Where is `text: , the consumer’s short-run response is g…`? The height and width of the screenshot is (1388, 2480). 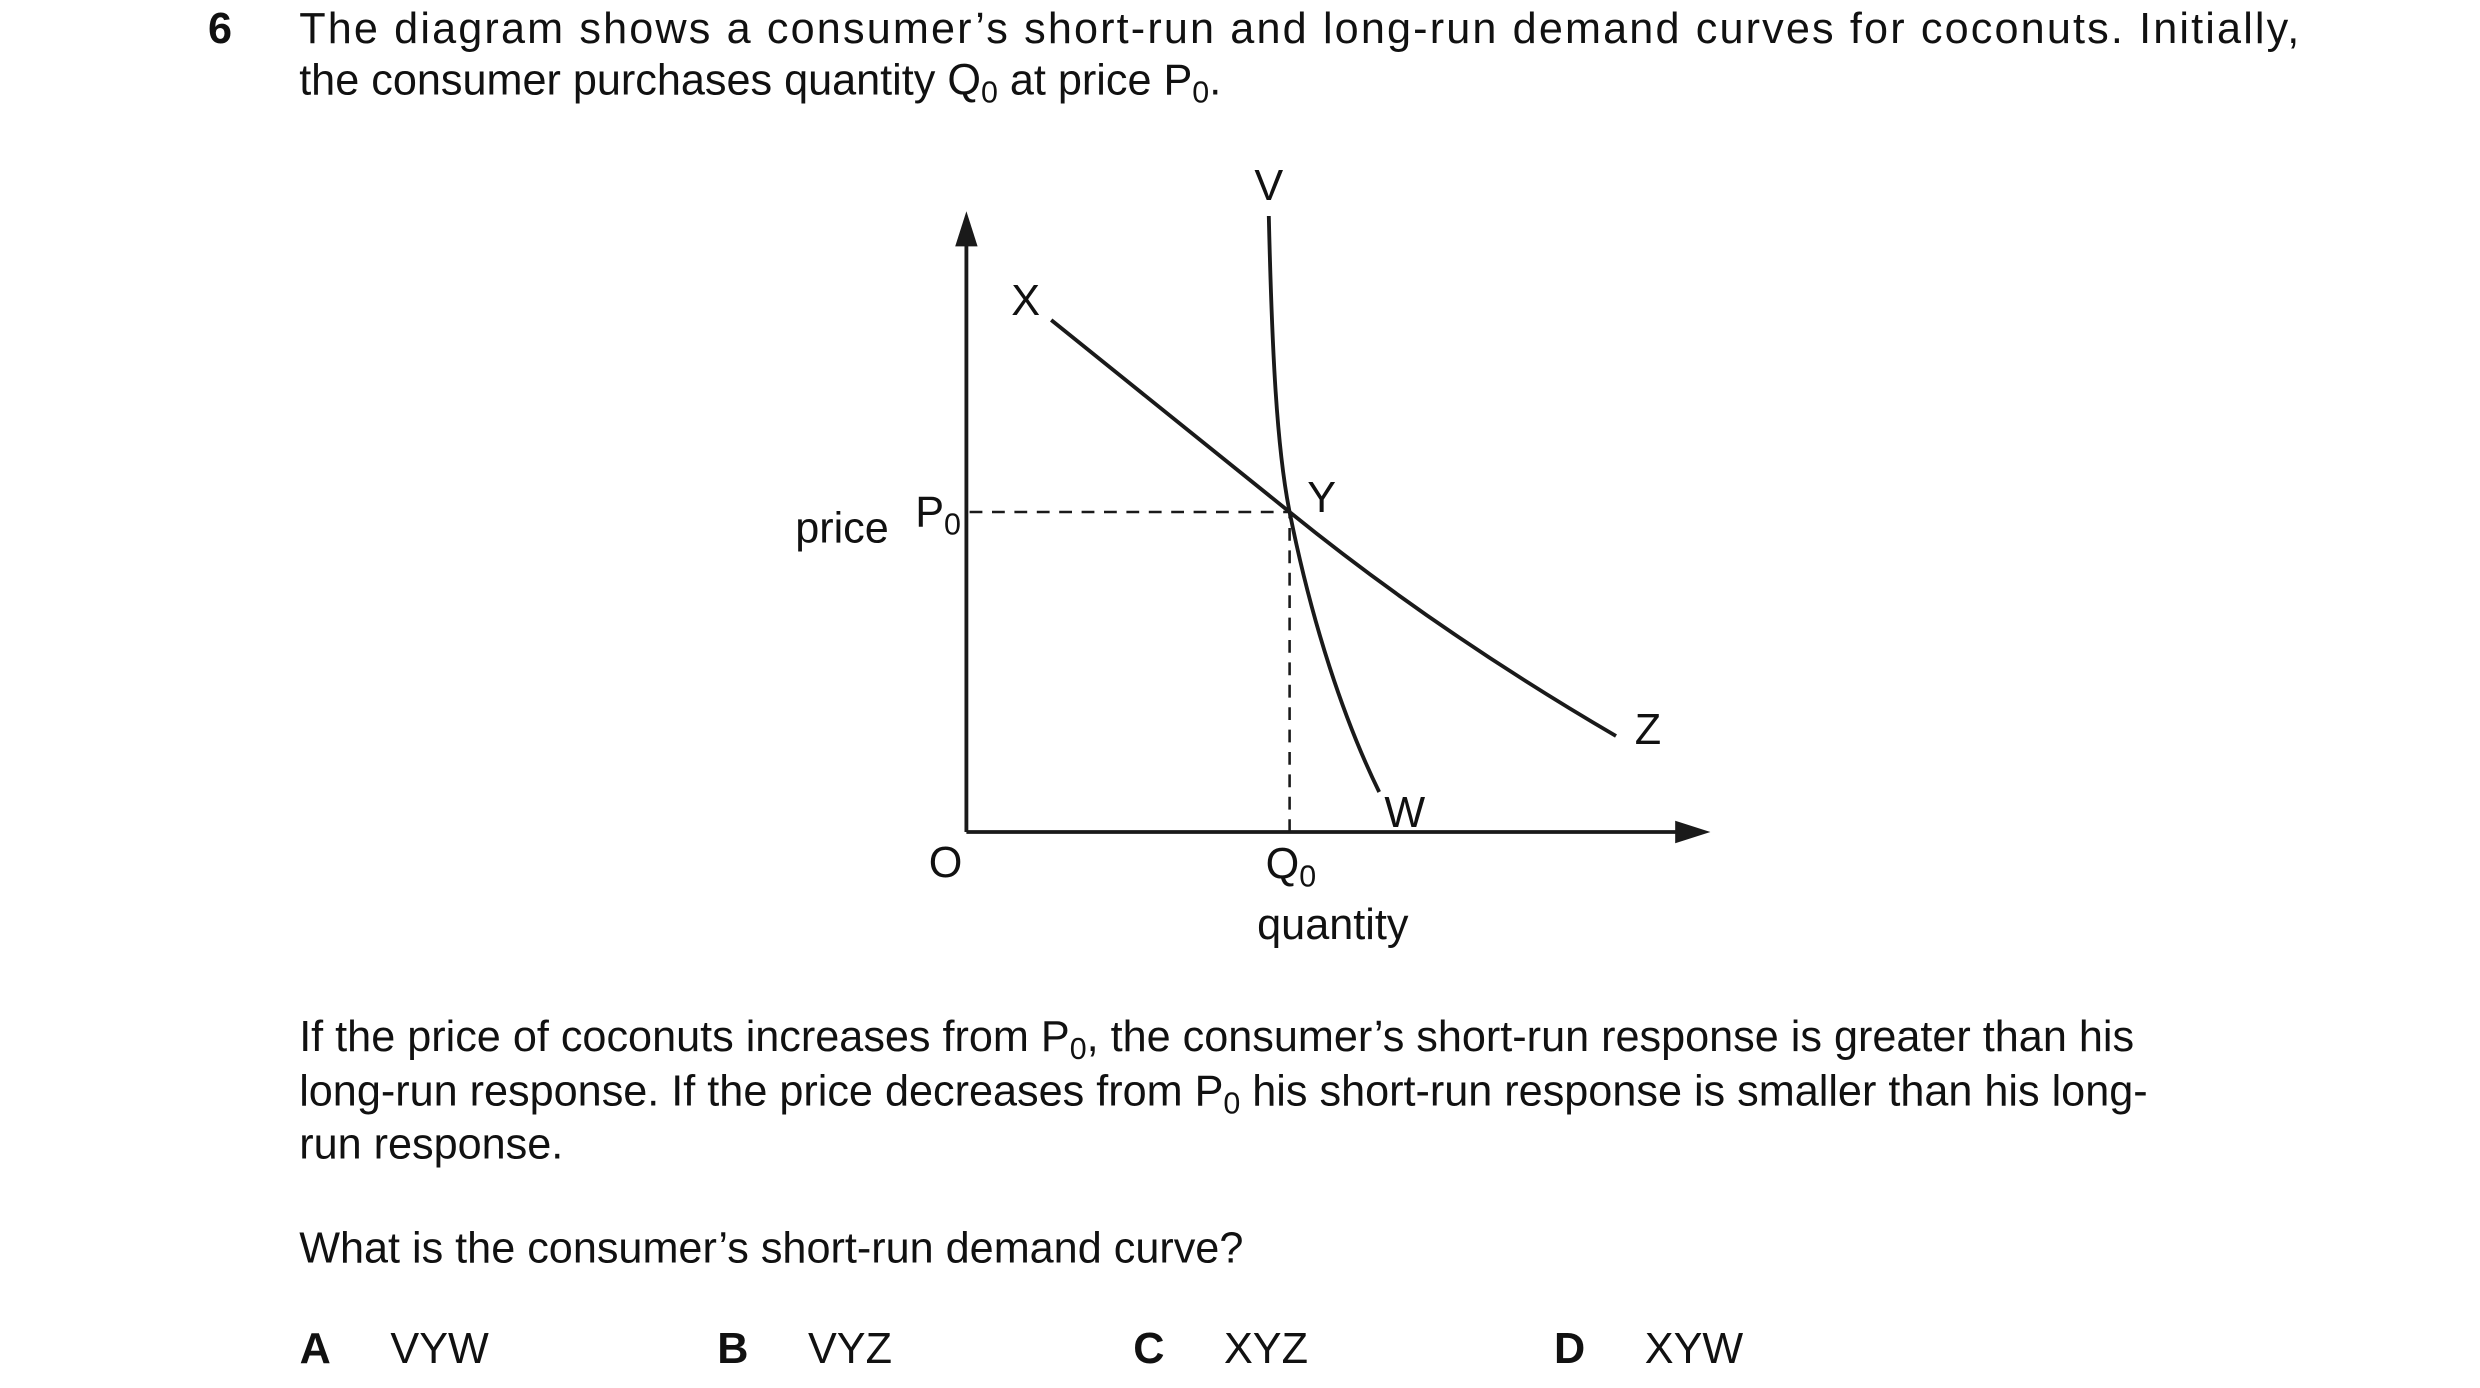
text: , the consumer’s short-run response is g… is located at coordinates (1610, 1037).